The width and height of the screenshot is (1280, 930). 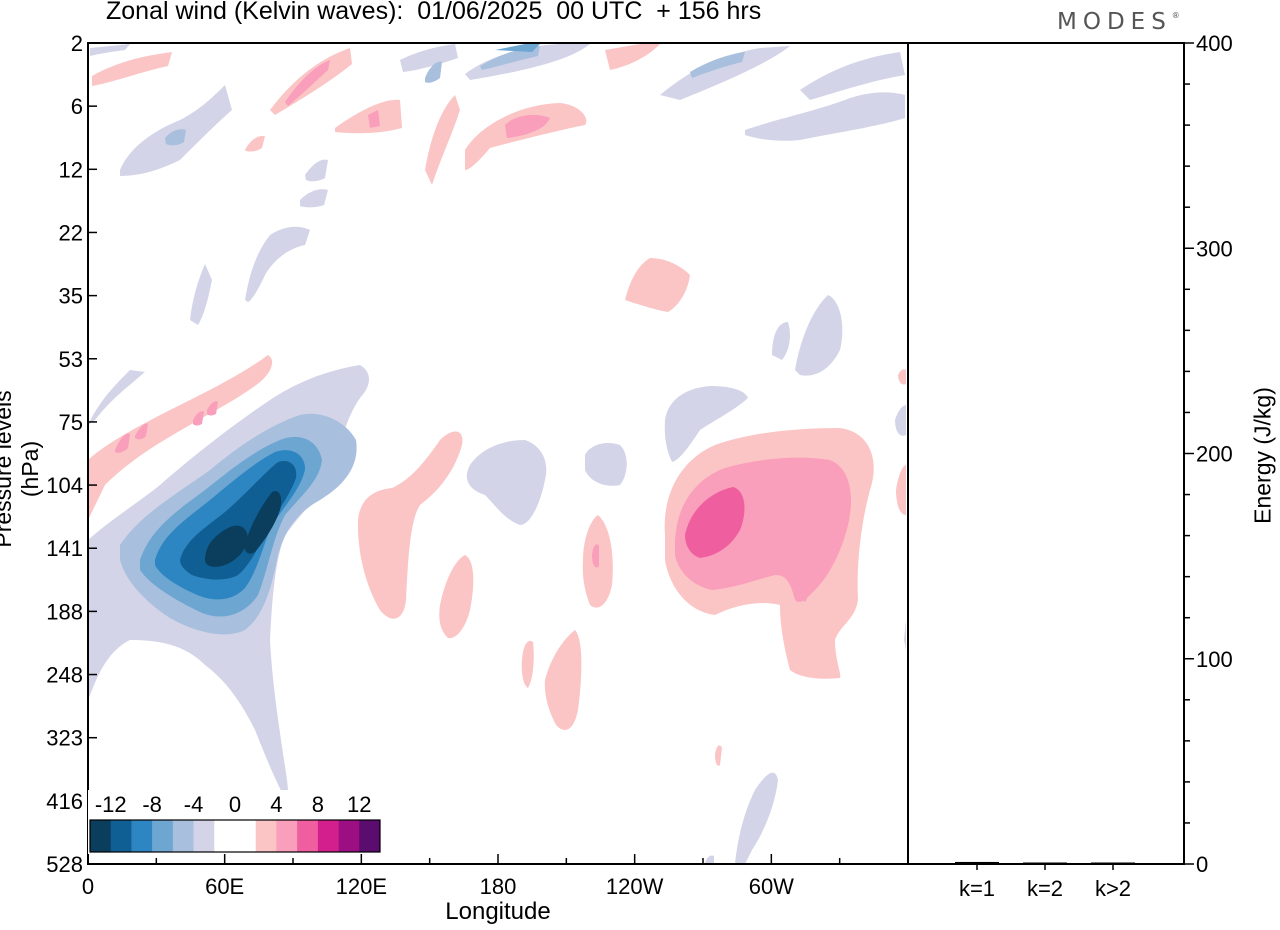 What do you see at coordinates (111, 804) in the screenshot?
I see `colorbar-label: -12` at bounding box center [111, 804].